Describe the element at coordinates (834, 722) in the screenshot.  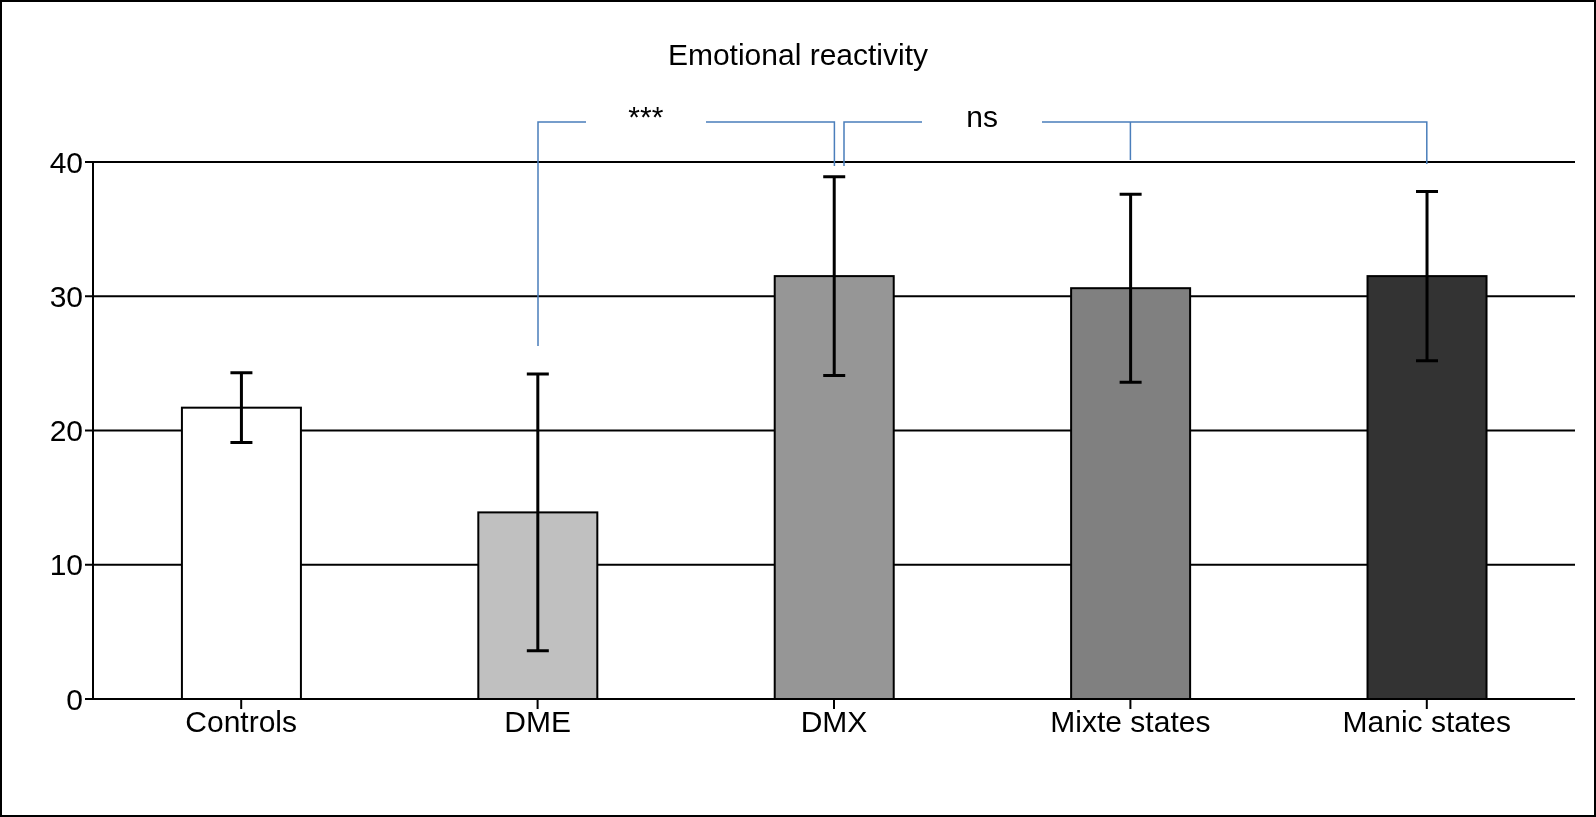
I see `x-tick-label: DMX` at that location.